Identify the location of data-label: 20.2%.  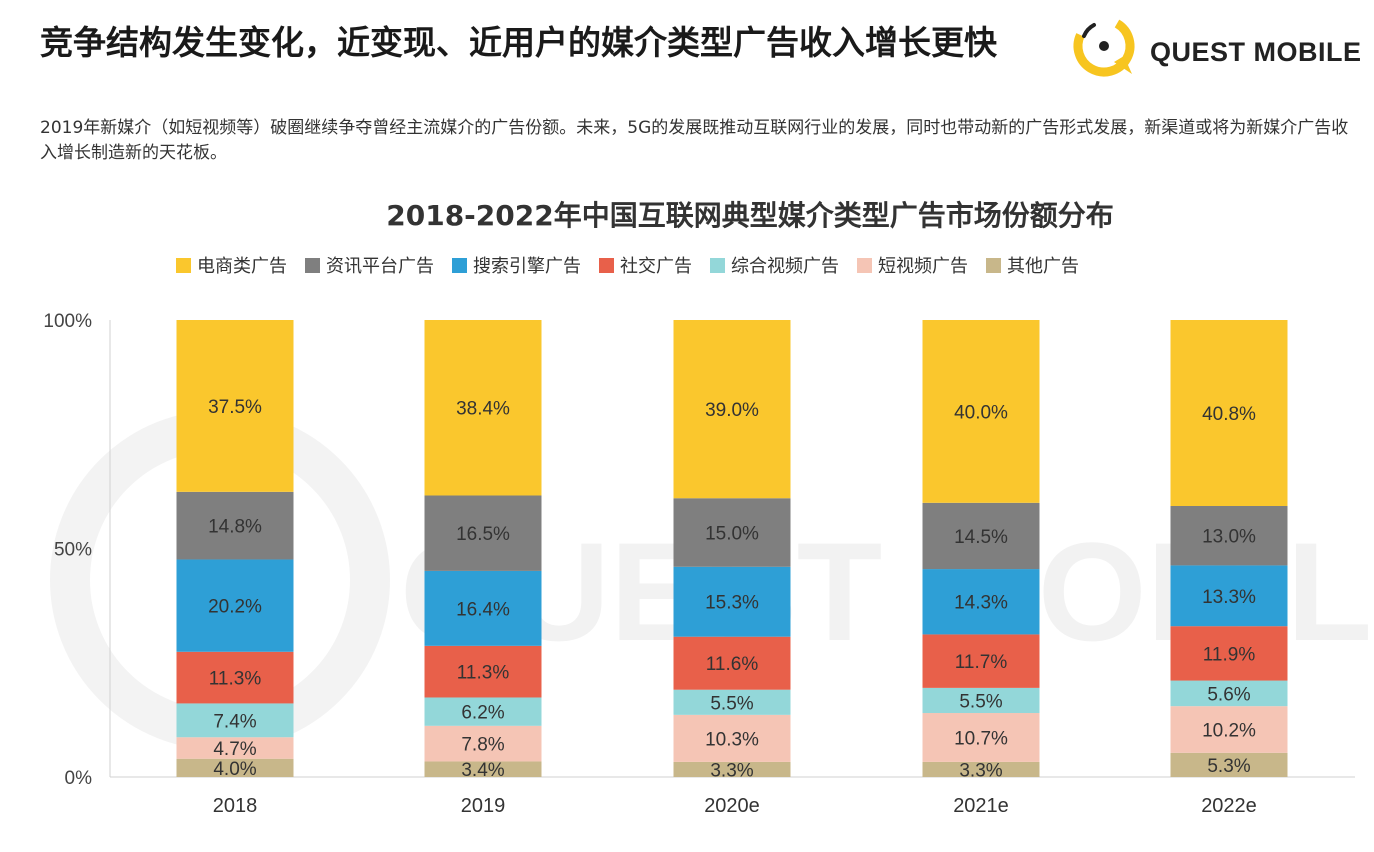
(235, 607).